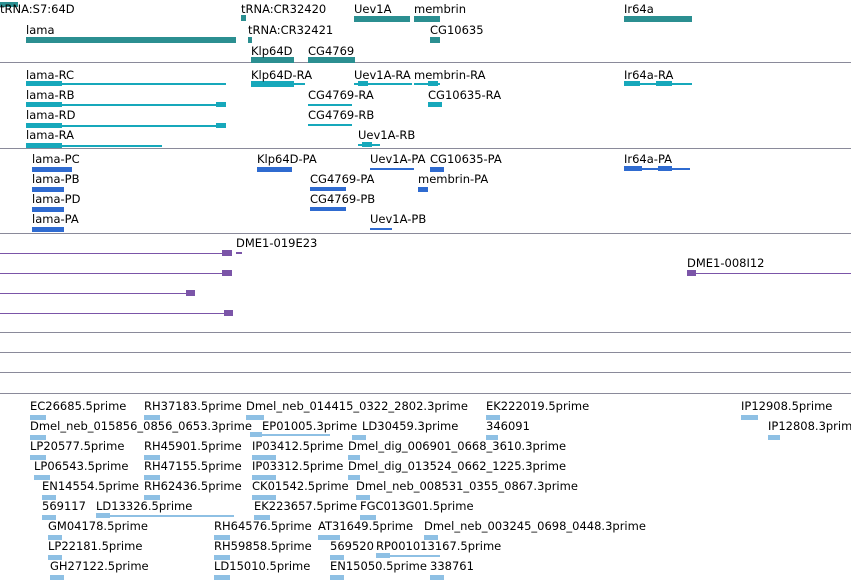 The height and width of the screenshot is (582, 851). Describe the element at coordinates (99, 566) in the screenshot. I see `feature-label: GH27122.5prime` at that location.